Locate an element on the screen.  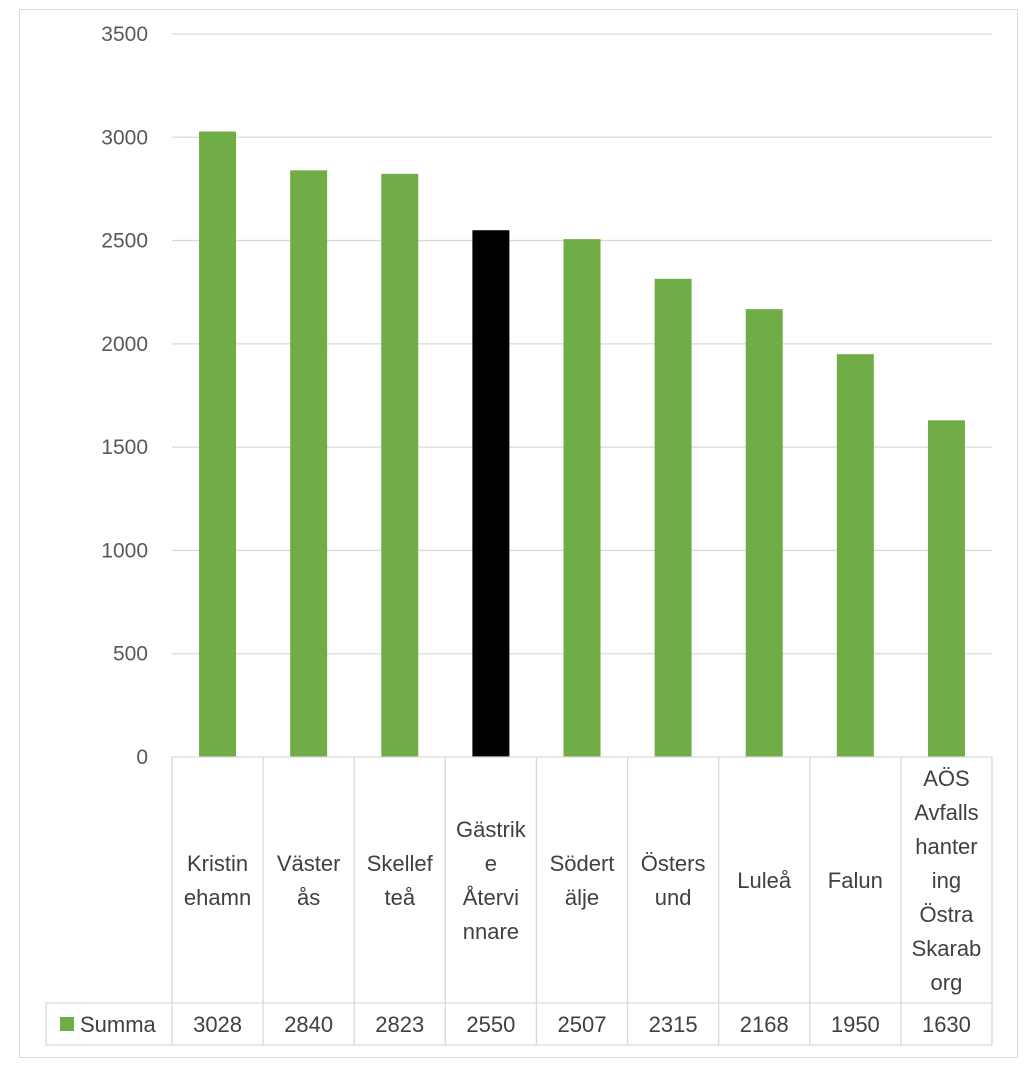
legend-label: Summa is located at coordinates (118, 1024).